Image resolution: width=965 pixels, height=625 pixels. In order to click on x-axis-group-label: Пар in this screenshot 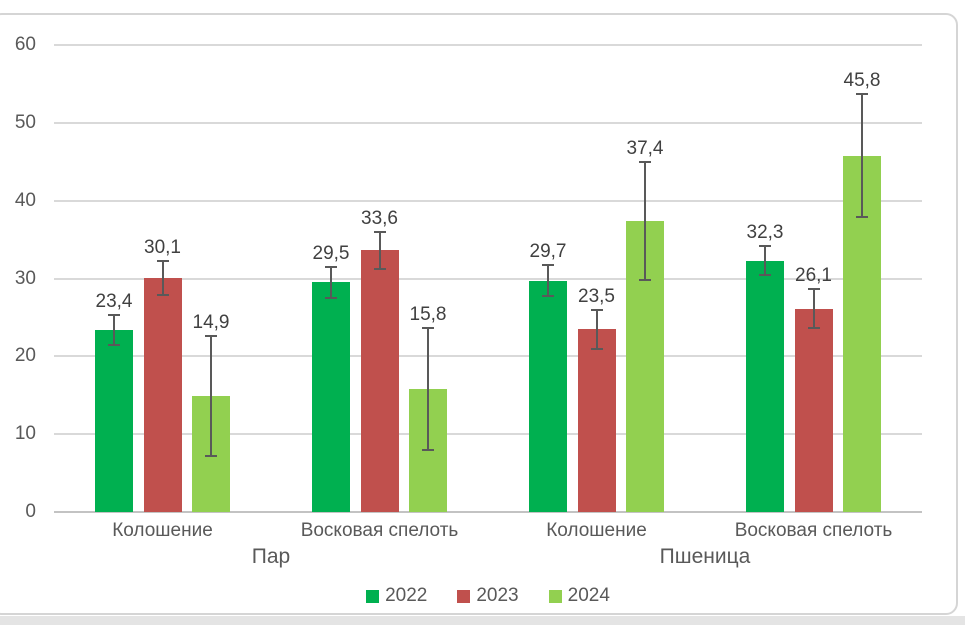, I will do `click(271, 556)`.